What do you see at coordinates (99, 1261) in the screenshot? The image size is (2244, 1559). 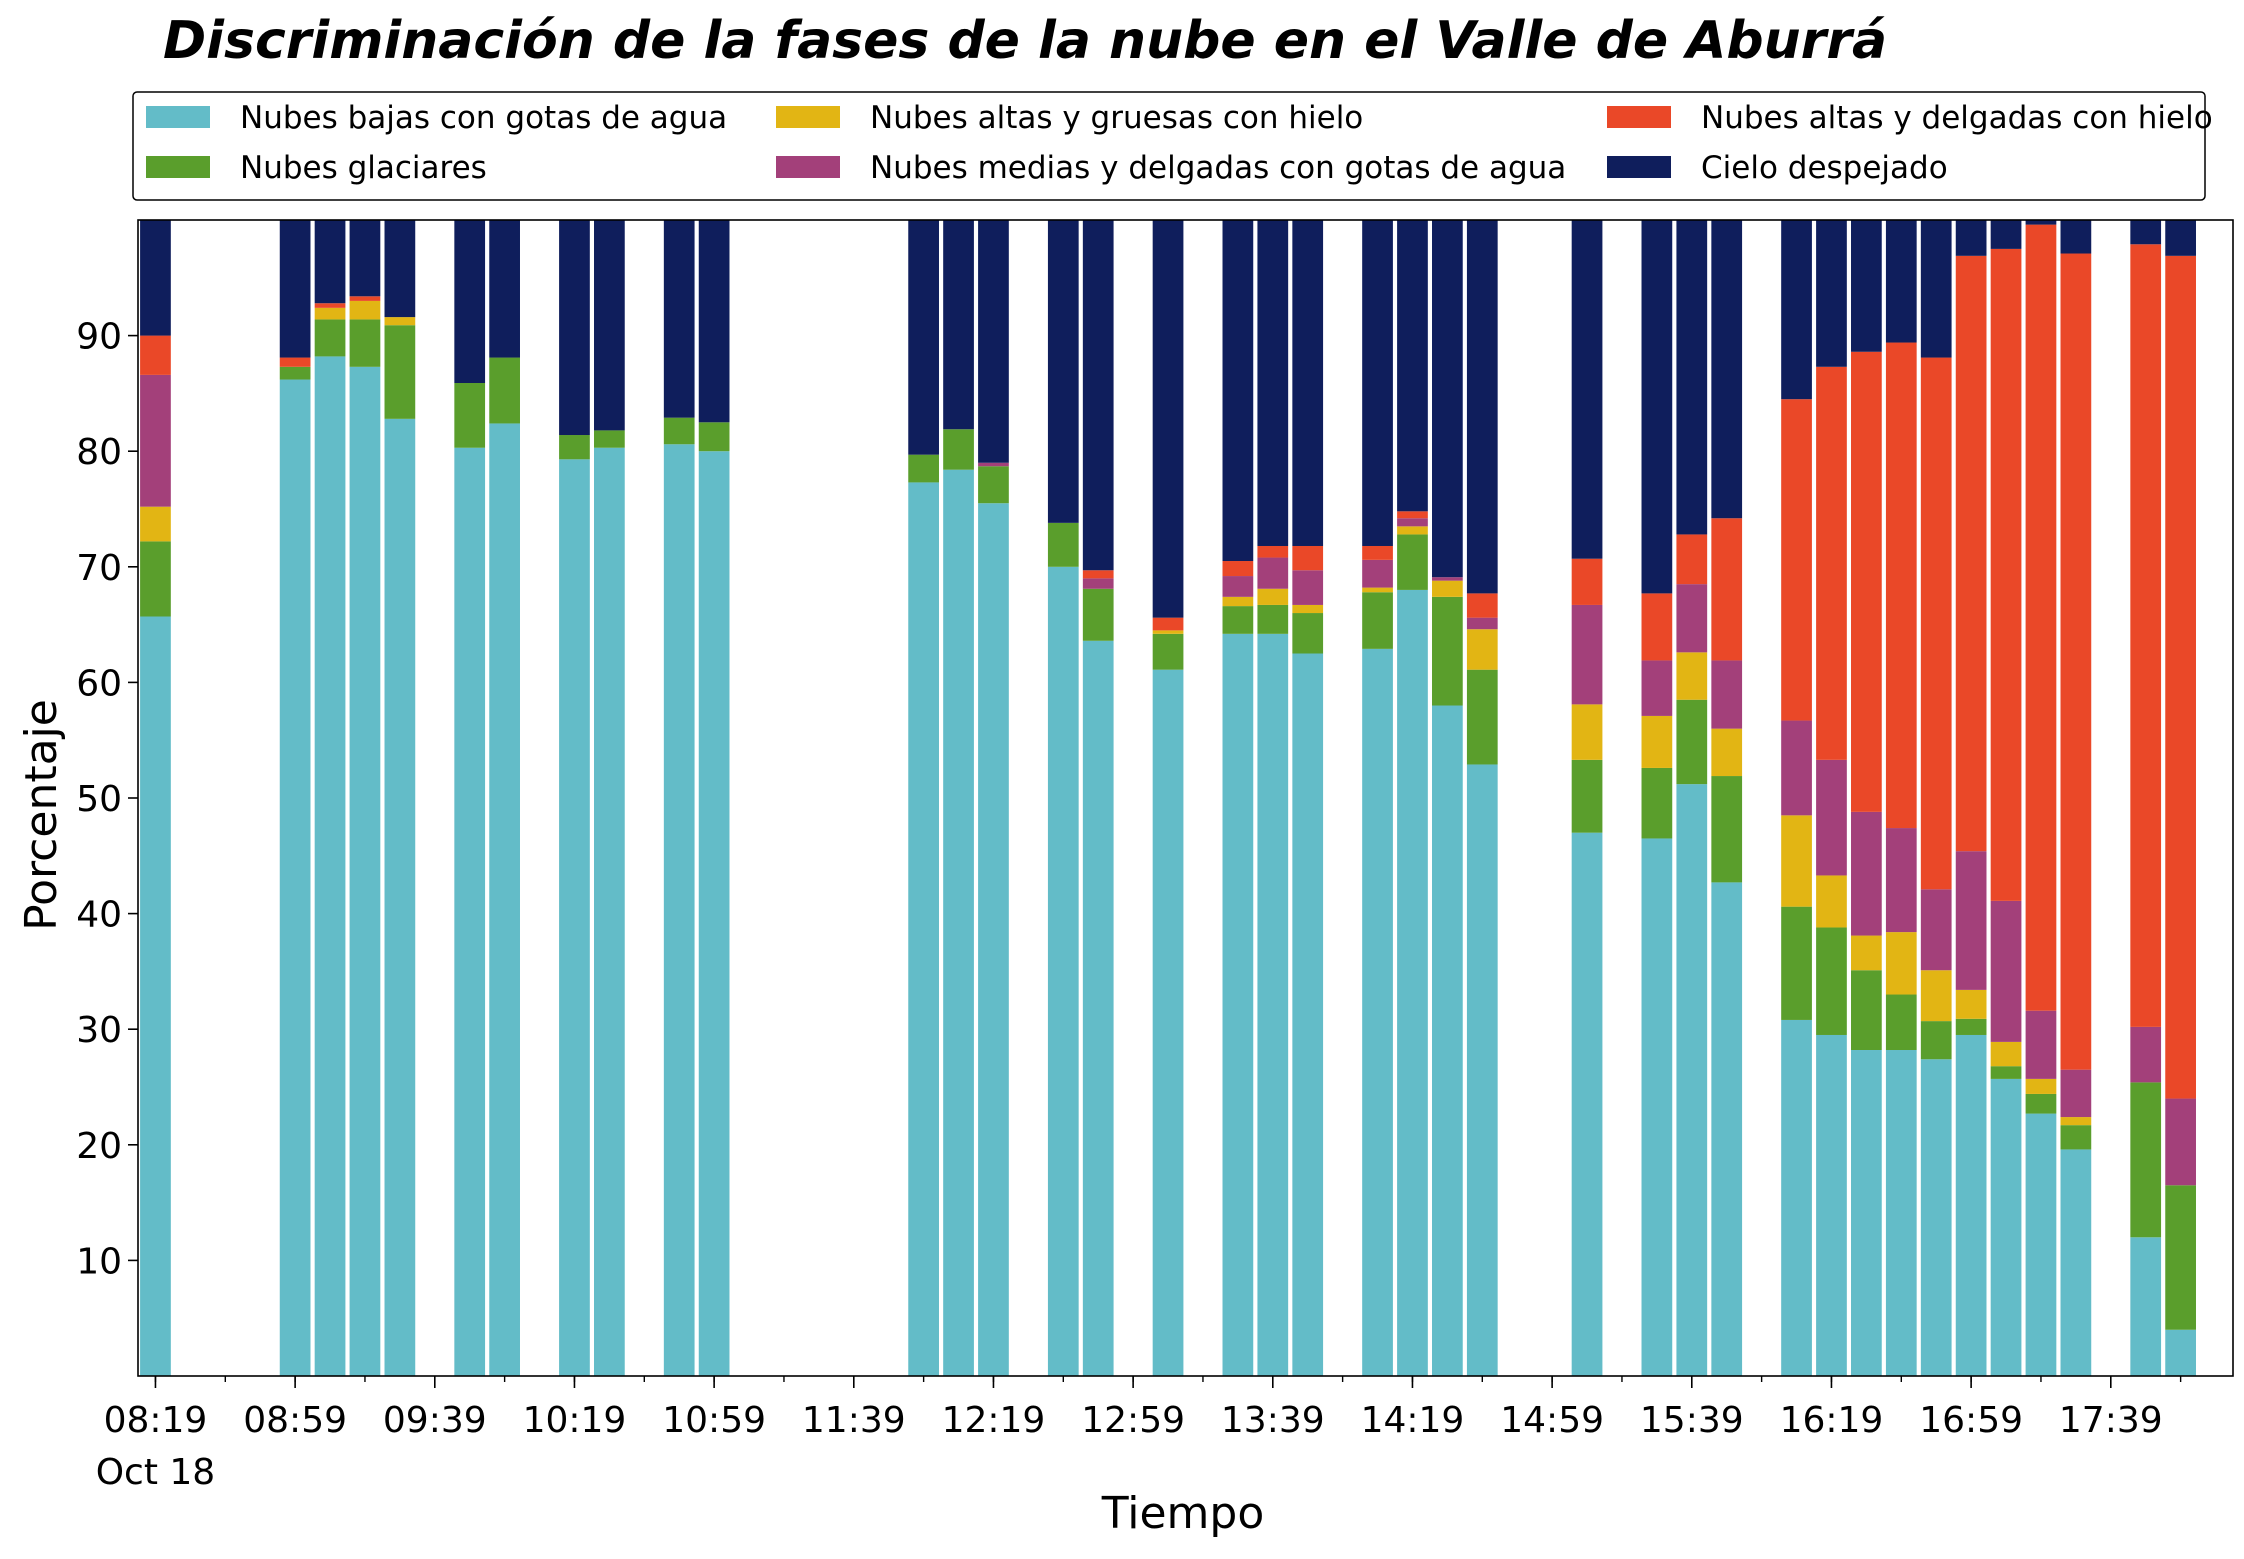 I see `y-tick-label: 10` at bounding box center [99, 1261].